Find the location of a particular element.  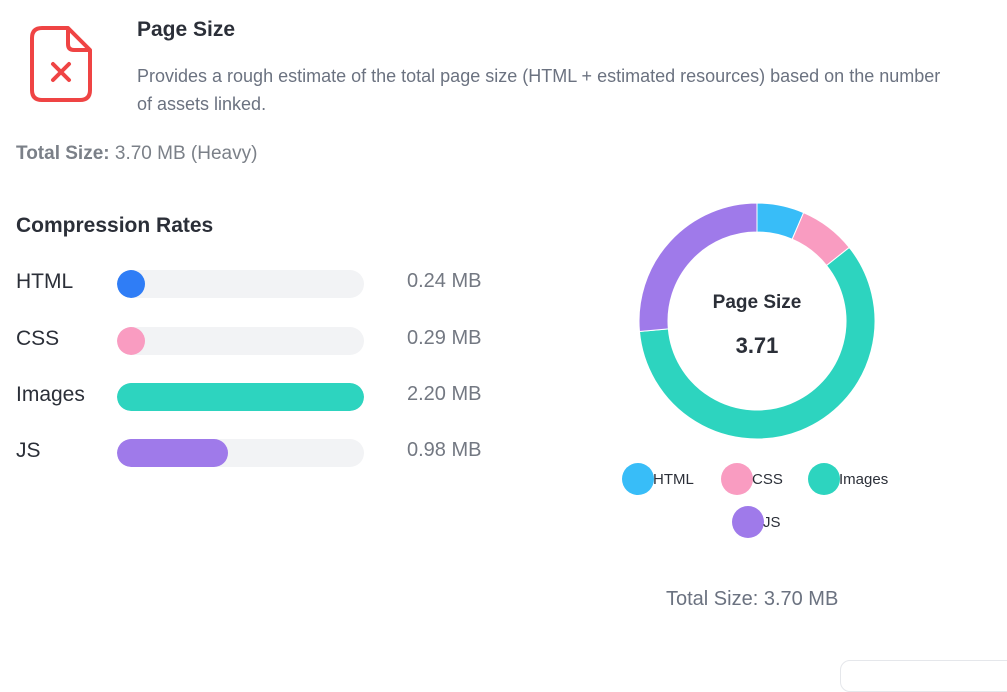

compression-row-js: JS 0.98 MB is located at coordinates (260, 453).